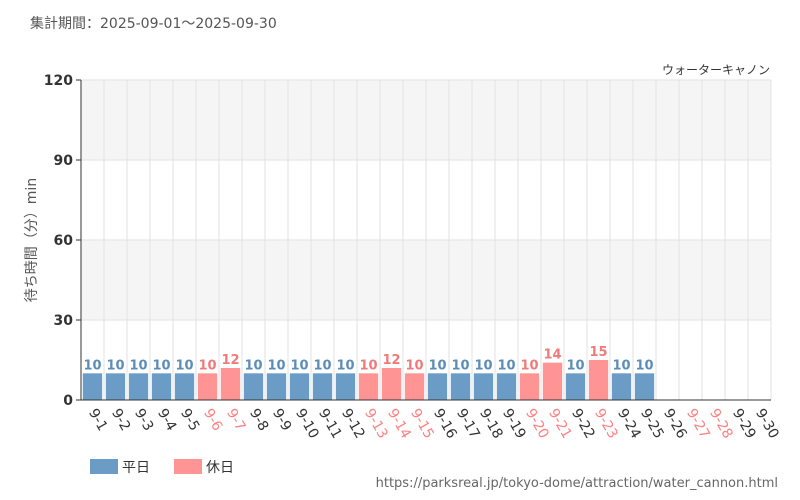  What do you see at coordinates (32, 240) in the screenshot?
I see `y-axis-label: 待ち時間（分）min` at bounding box center [32, 240].